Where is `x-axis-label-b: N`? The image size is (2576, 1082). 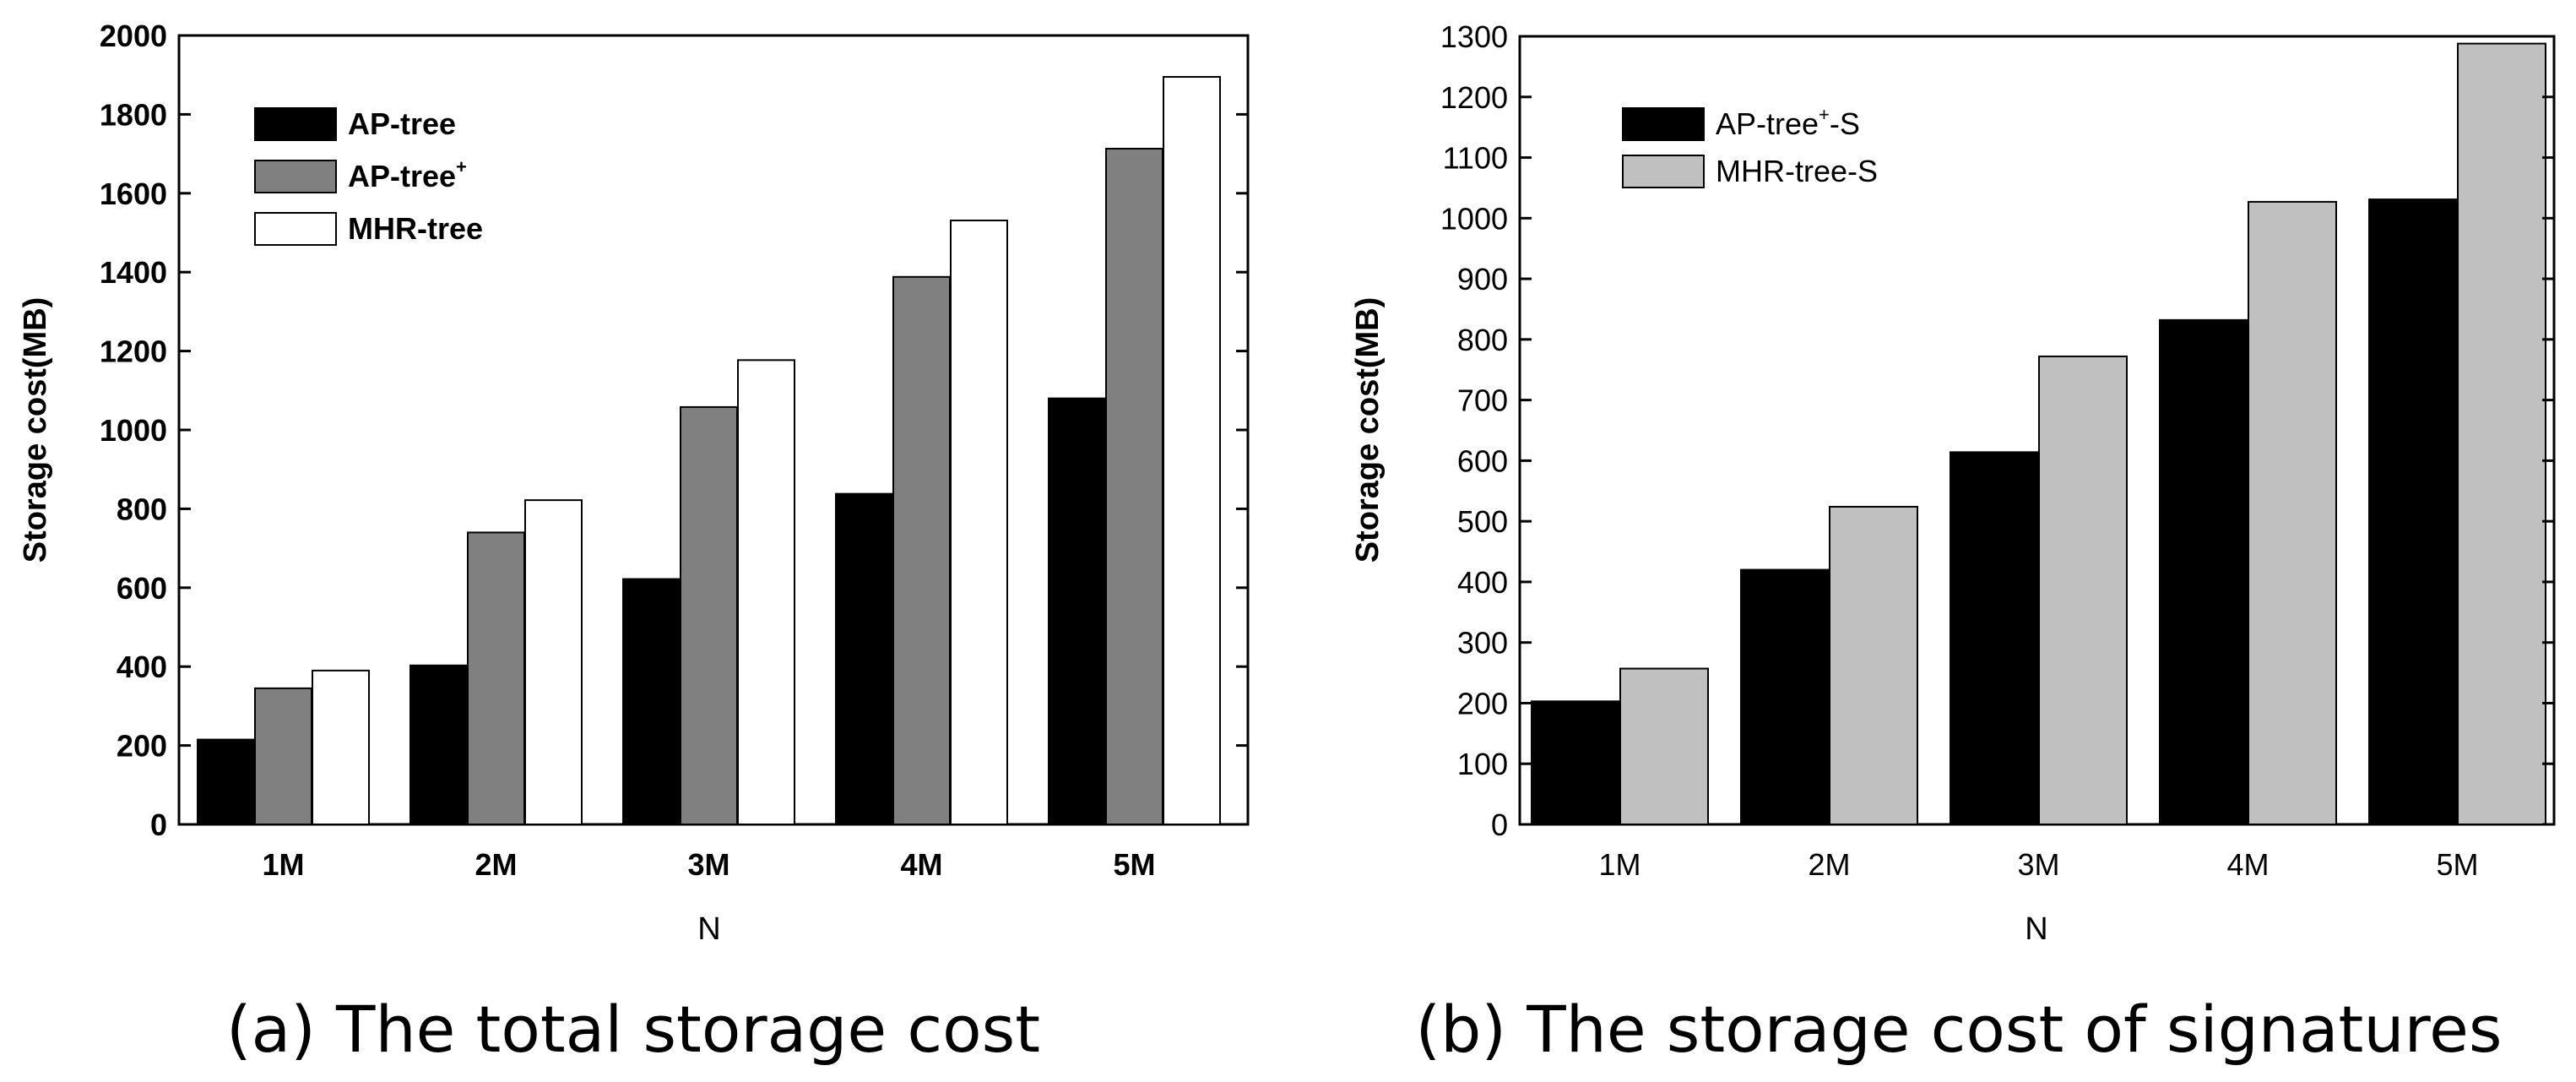
x-axis-label-b: N is located at coordinates (2036, 929).